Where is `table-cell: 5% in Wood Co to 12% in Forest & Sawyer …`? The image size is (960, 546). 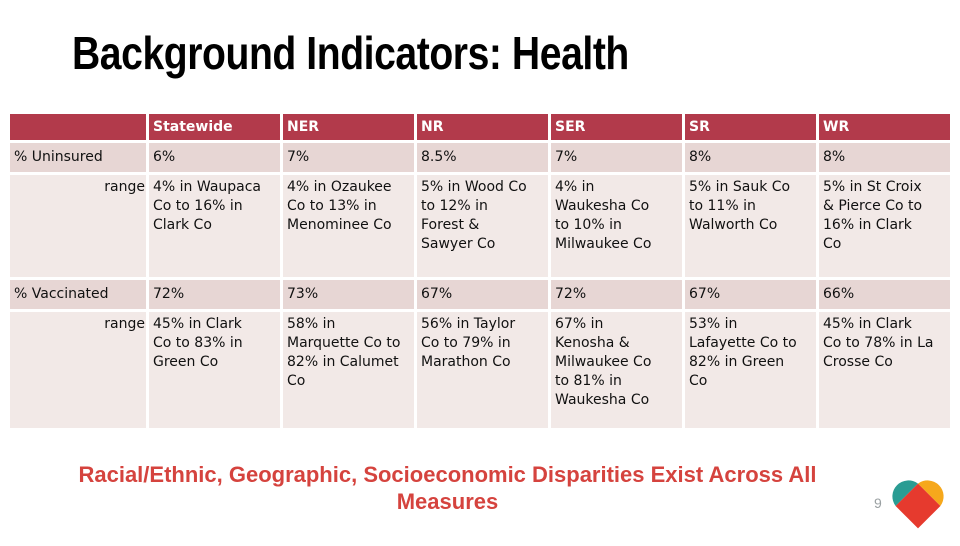 table-cell: 5% in Wood Co to 12% in Forest & Sawyer … is located at coordinates (482, 226).